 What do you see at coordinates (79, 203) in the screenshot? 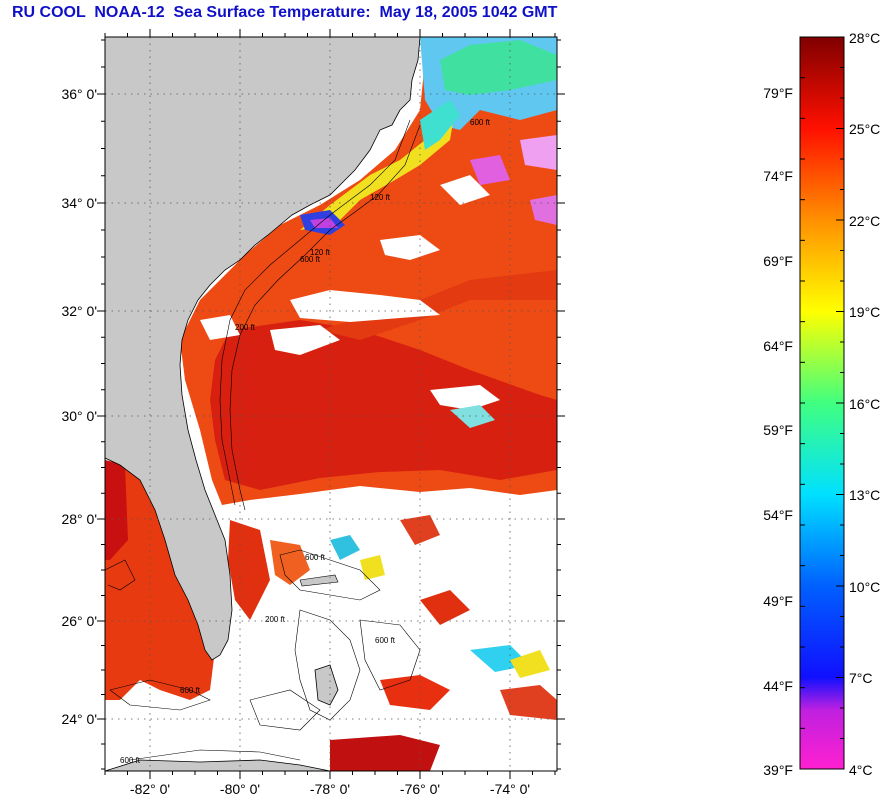
I see `lat-label: 34° 0'` at bounding box center [79, 203].